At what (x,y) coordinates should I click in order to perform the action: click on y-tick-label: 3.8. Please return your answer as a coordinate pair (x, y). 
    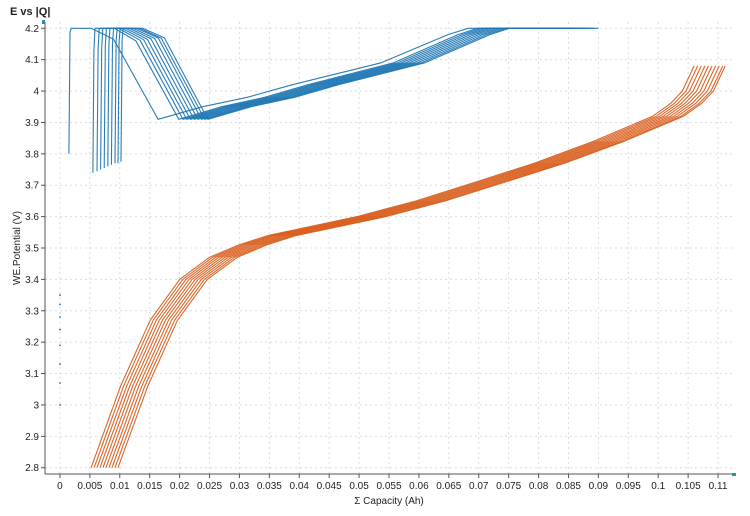
    Looking at the image, I should click on (32, 154).